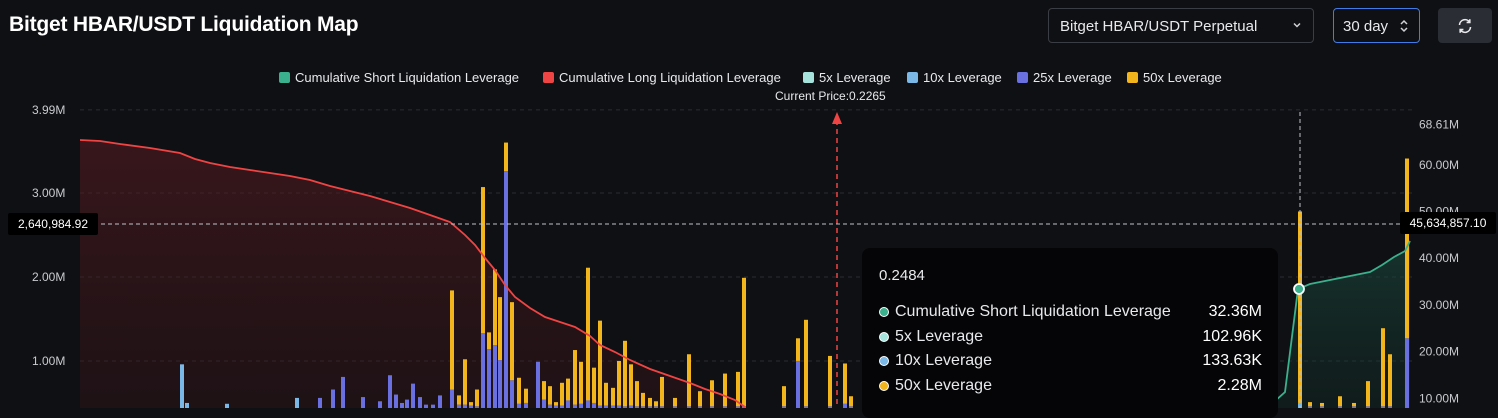 This screenshot has width=1498, height=418. Describe the element at coordinates (1439, 125) in the screenshot. I see `right-axis-tick: 68.61M` at that location.